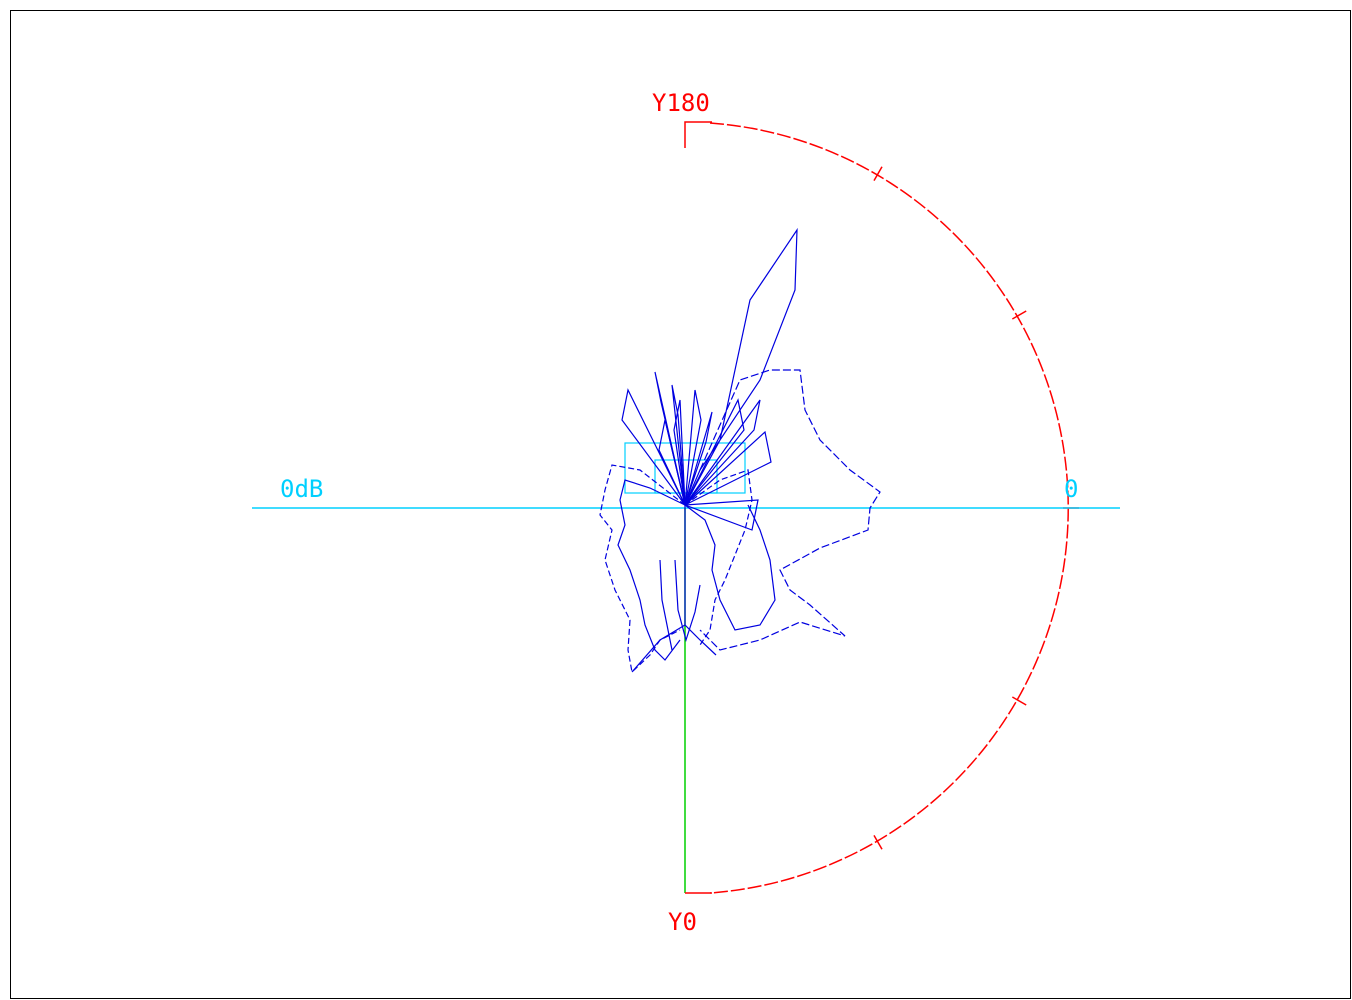 The height and width of the screenshot is (1000, 1352). What do you see at coordinates (651, 570) in the screenshot?
I see `pattern-left-inner` at bounding box center [651, 570].